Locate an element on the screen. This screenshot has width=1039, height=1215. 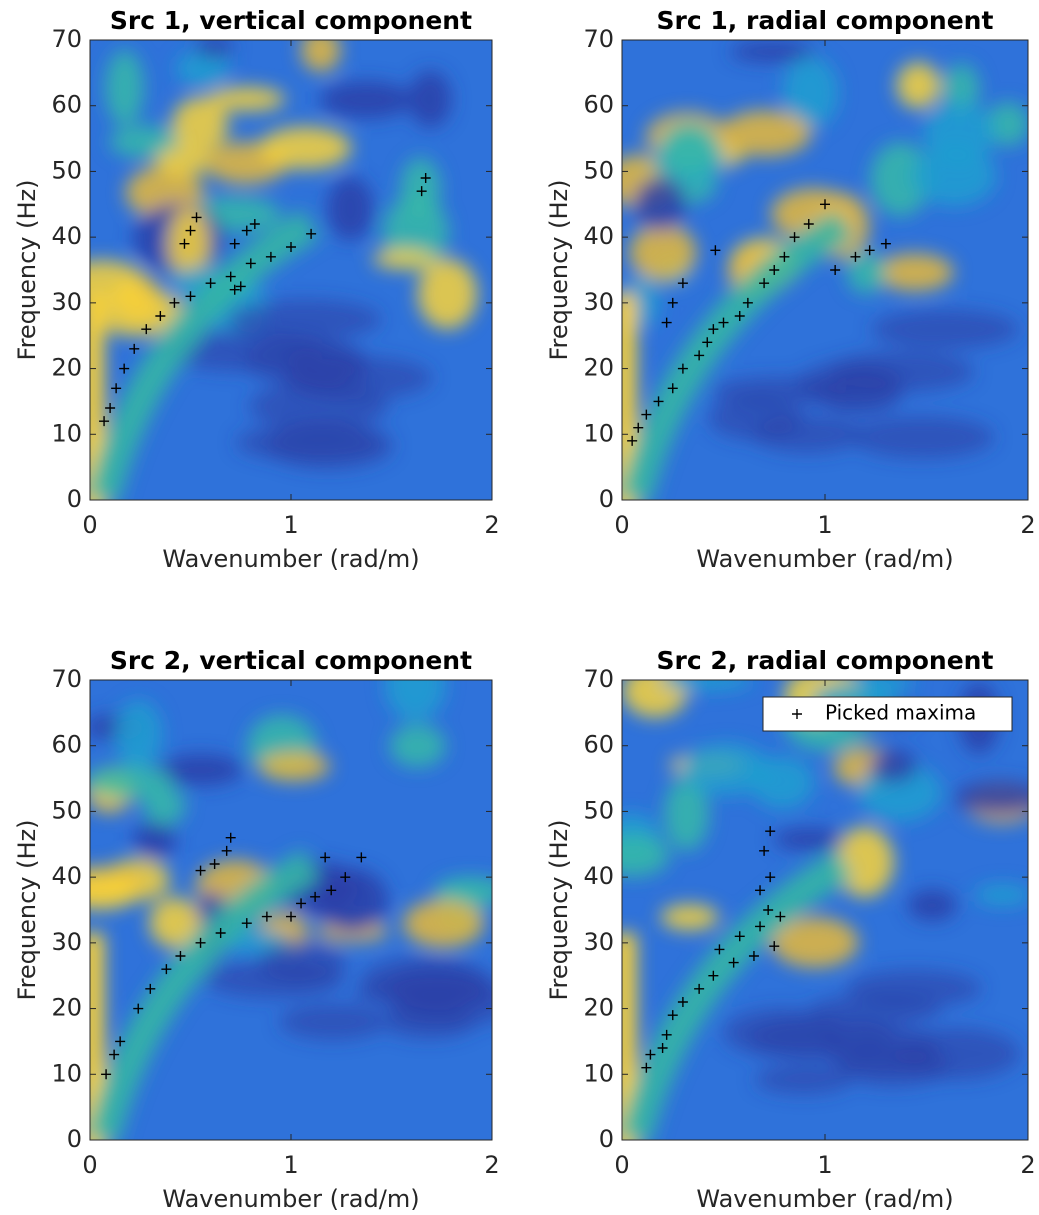
legend: Picked maxima is located at coordinates (887, 714).